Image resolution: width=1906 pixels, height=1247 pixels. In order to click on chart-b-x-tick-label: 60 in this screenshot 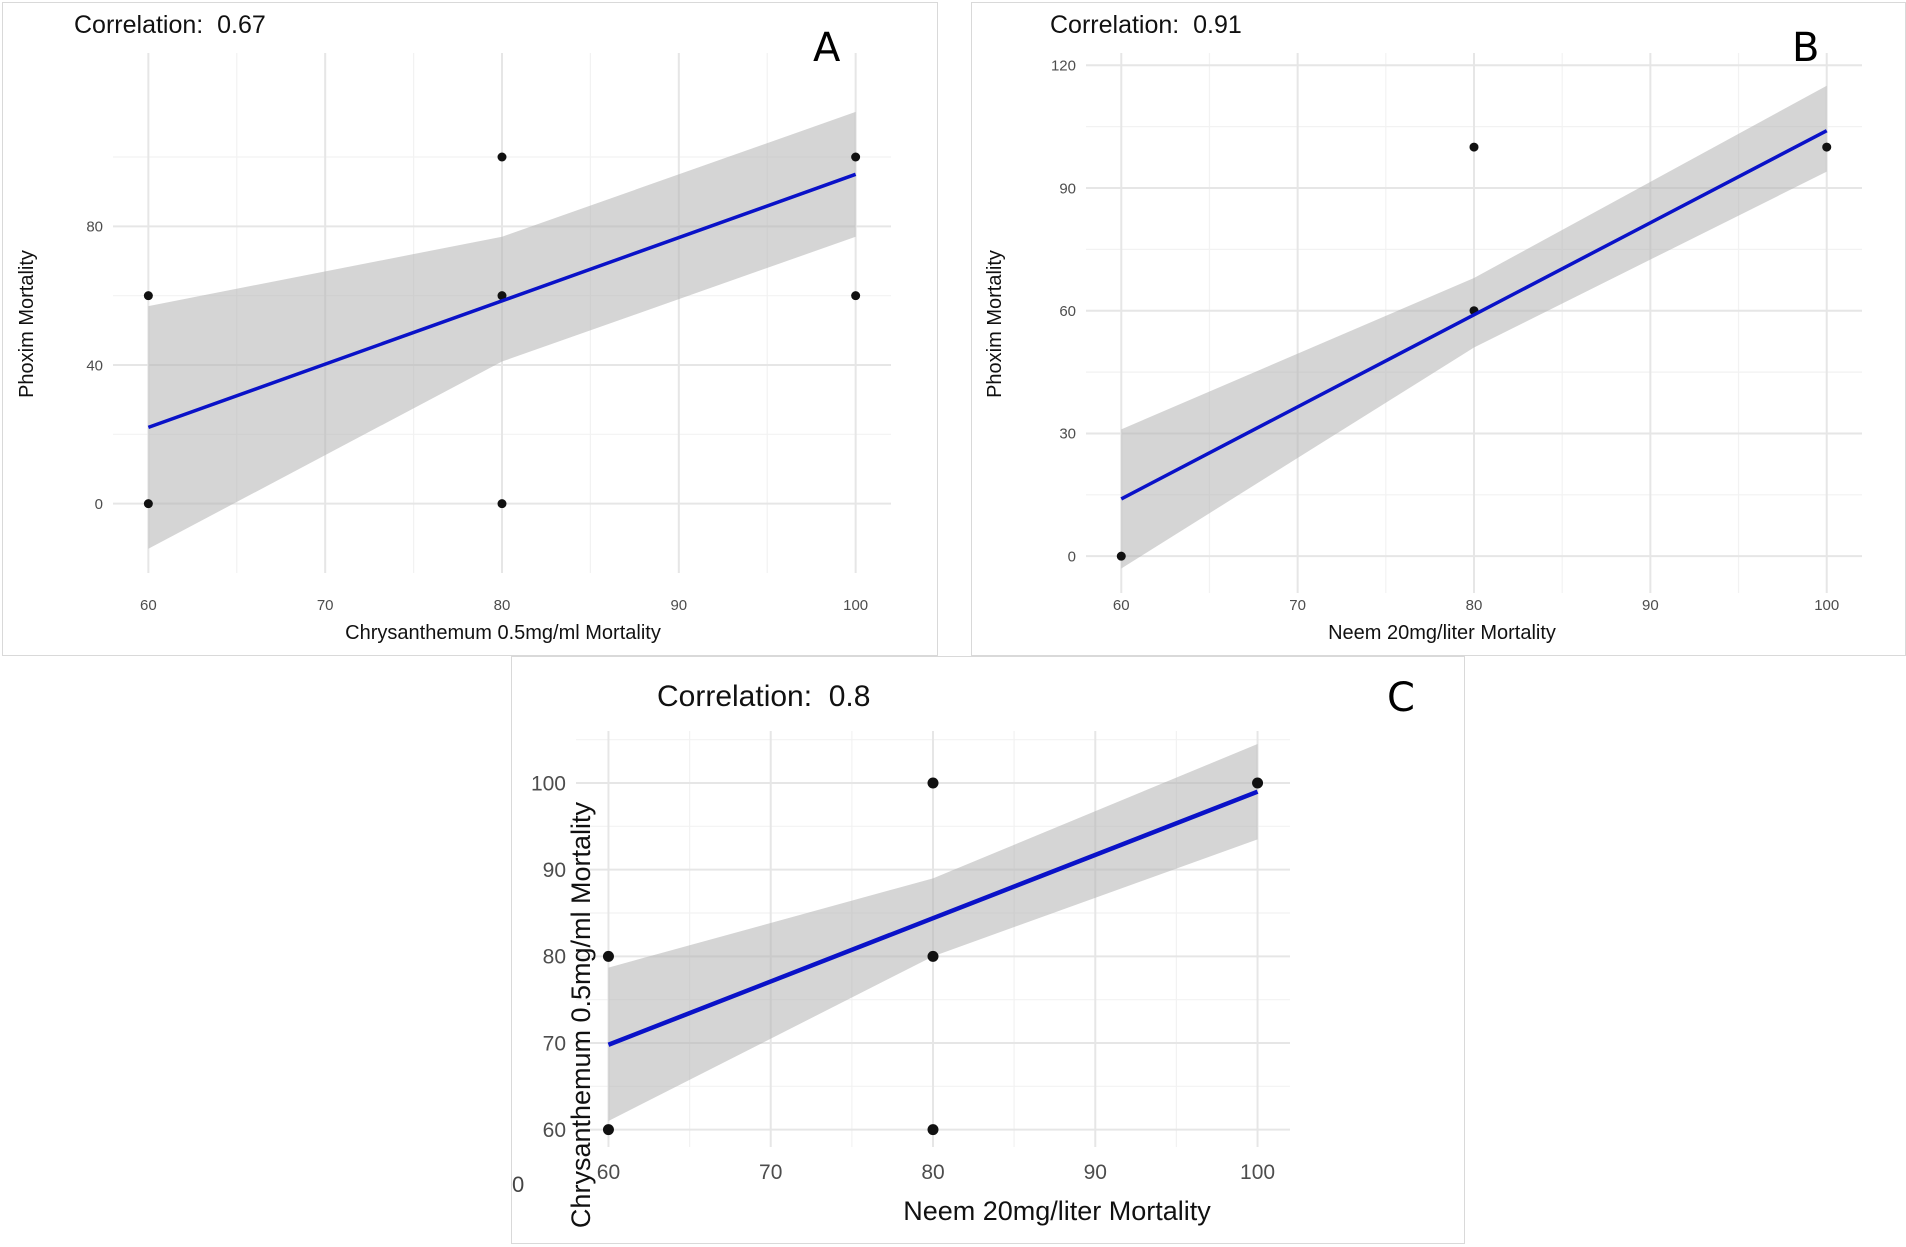, I will do `click(1121, 605)`.